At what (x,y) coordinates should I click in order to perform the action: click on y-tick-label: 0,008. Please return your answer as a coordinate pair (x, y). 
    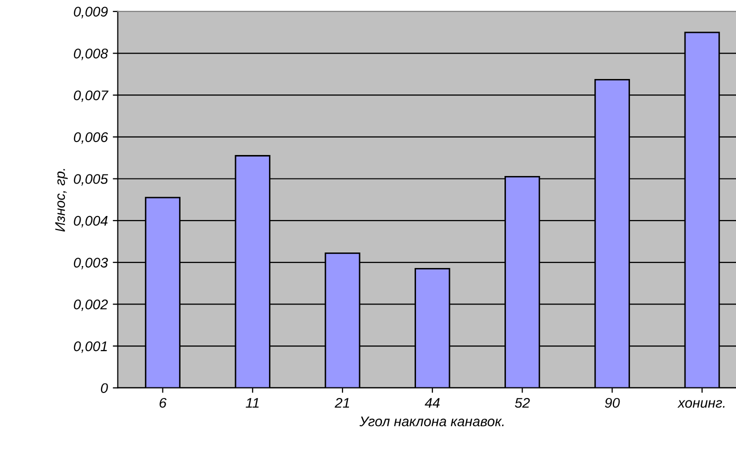
    Looking at the image, I should click on (91, 54).